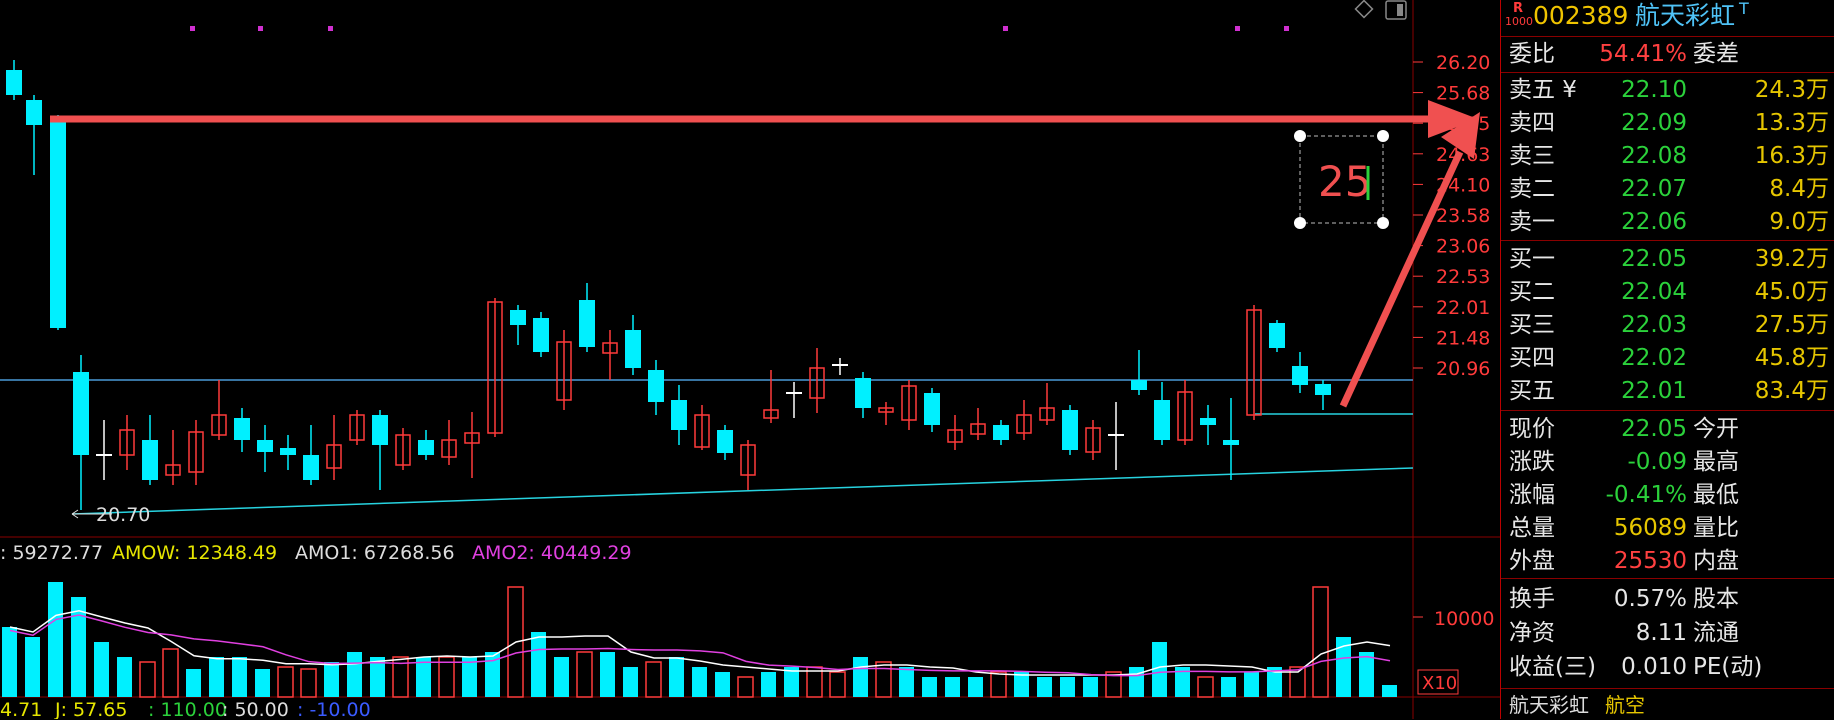  Describe the element at coordinates (1463, 216) in the screenshot. I see `price-tick-label: 23.58` at that location.